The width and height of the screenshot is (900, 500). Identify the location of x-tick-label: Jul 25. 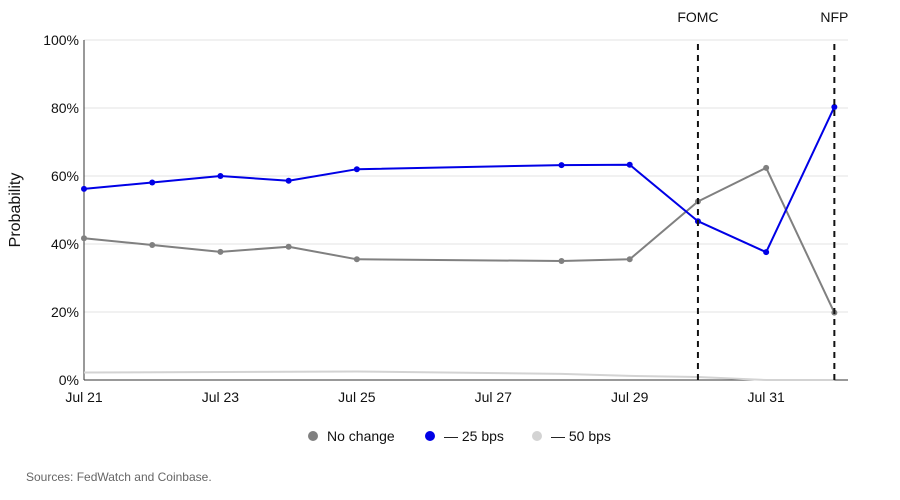
(357, 397).